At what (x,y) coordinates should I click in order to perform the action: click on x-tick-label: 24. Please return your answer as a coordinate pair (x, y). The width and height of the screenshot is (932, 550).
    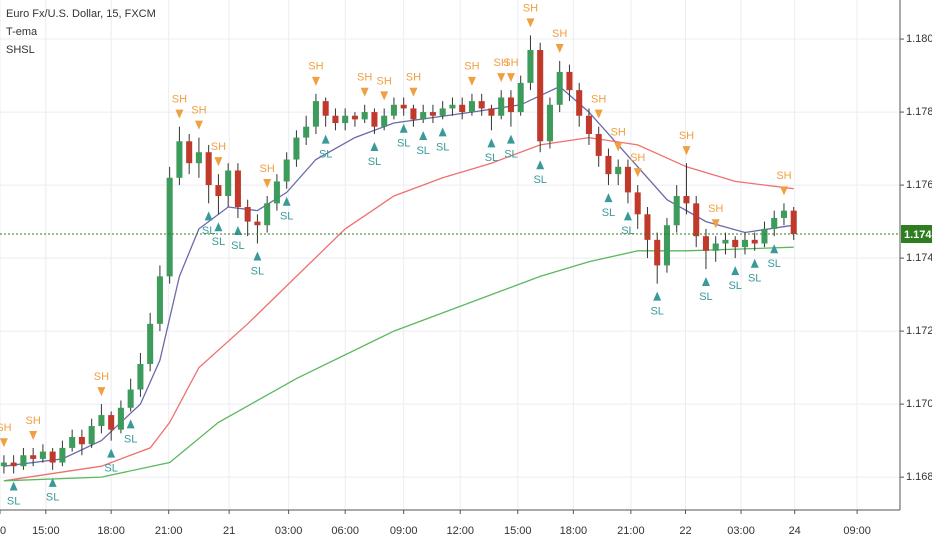
    Looking at the image, I should click on (795, 531).